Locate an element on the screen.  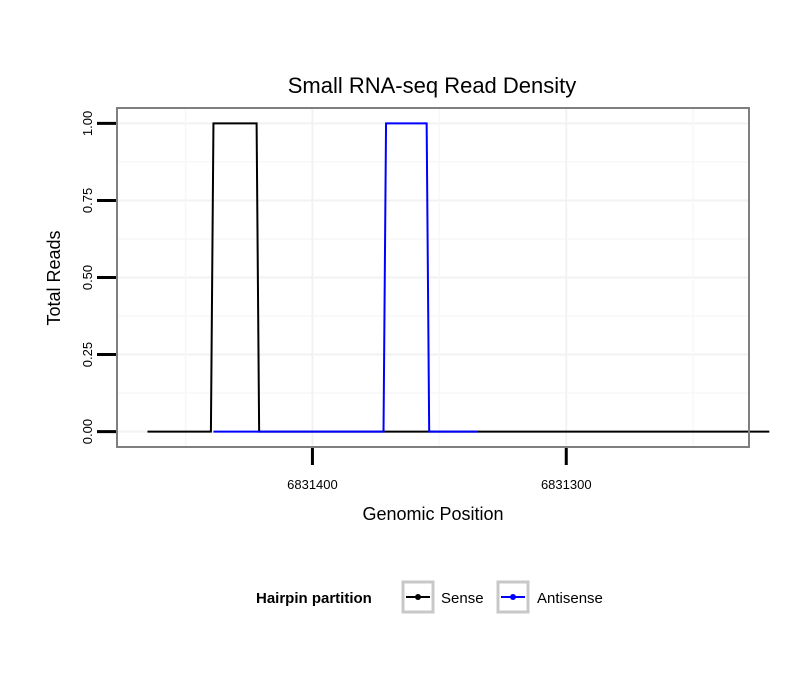
legend-item-antisense: Antisense is located at coordinates (549, 597).